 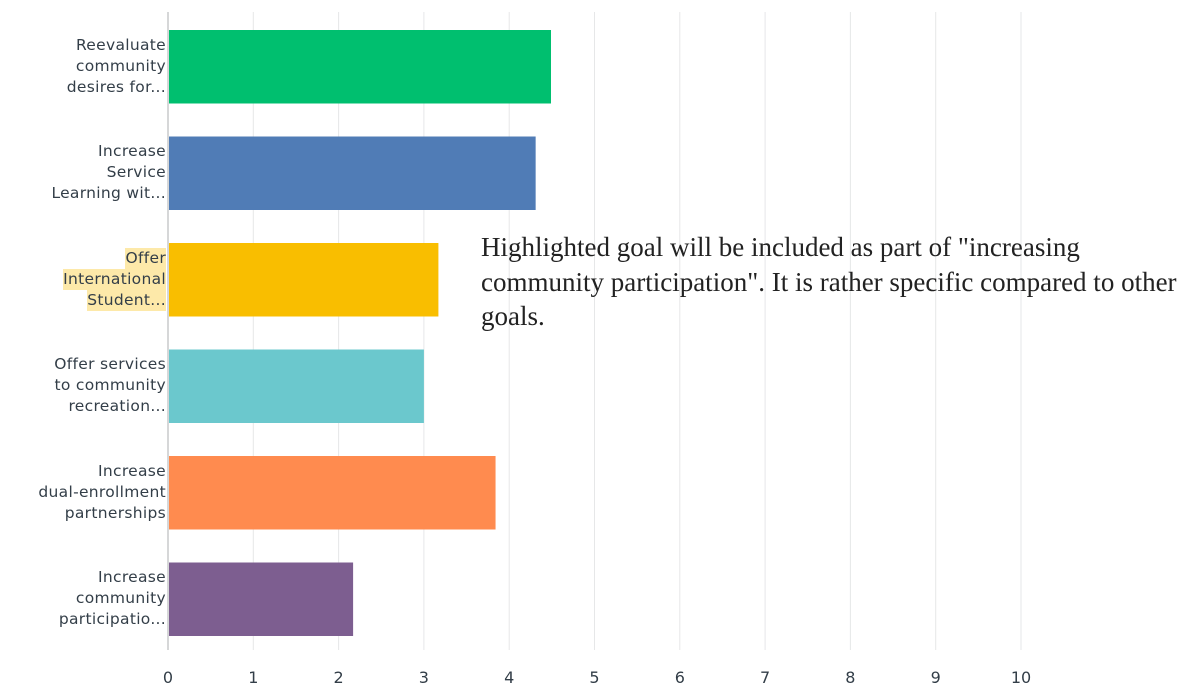 I want to click on category-label-line: Offer services, so click(x=110, y=364).